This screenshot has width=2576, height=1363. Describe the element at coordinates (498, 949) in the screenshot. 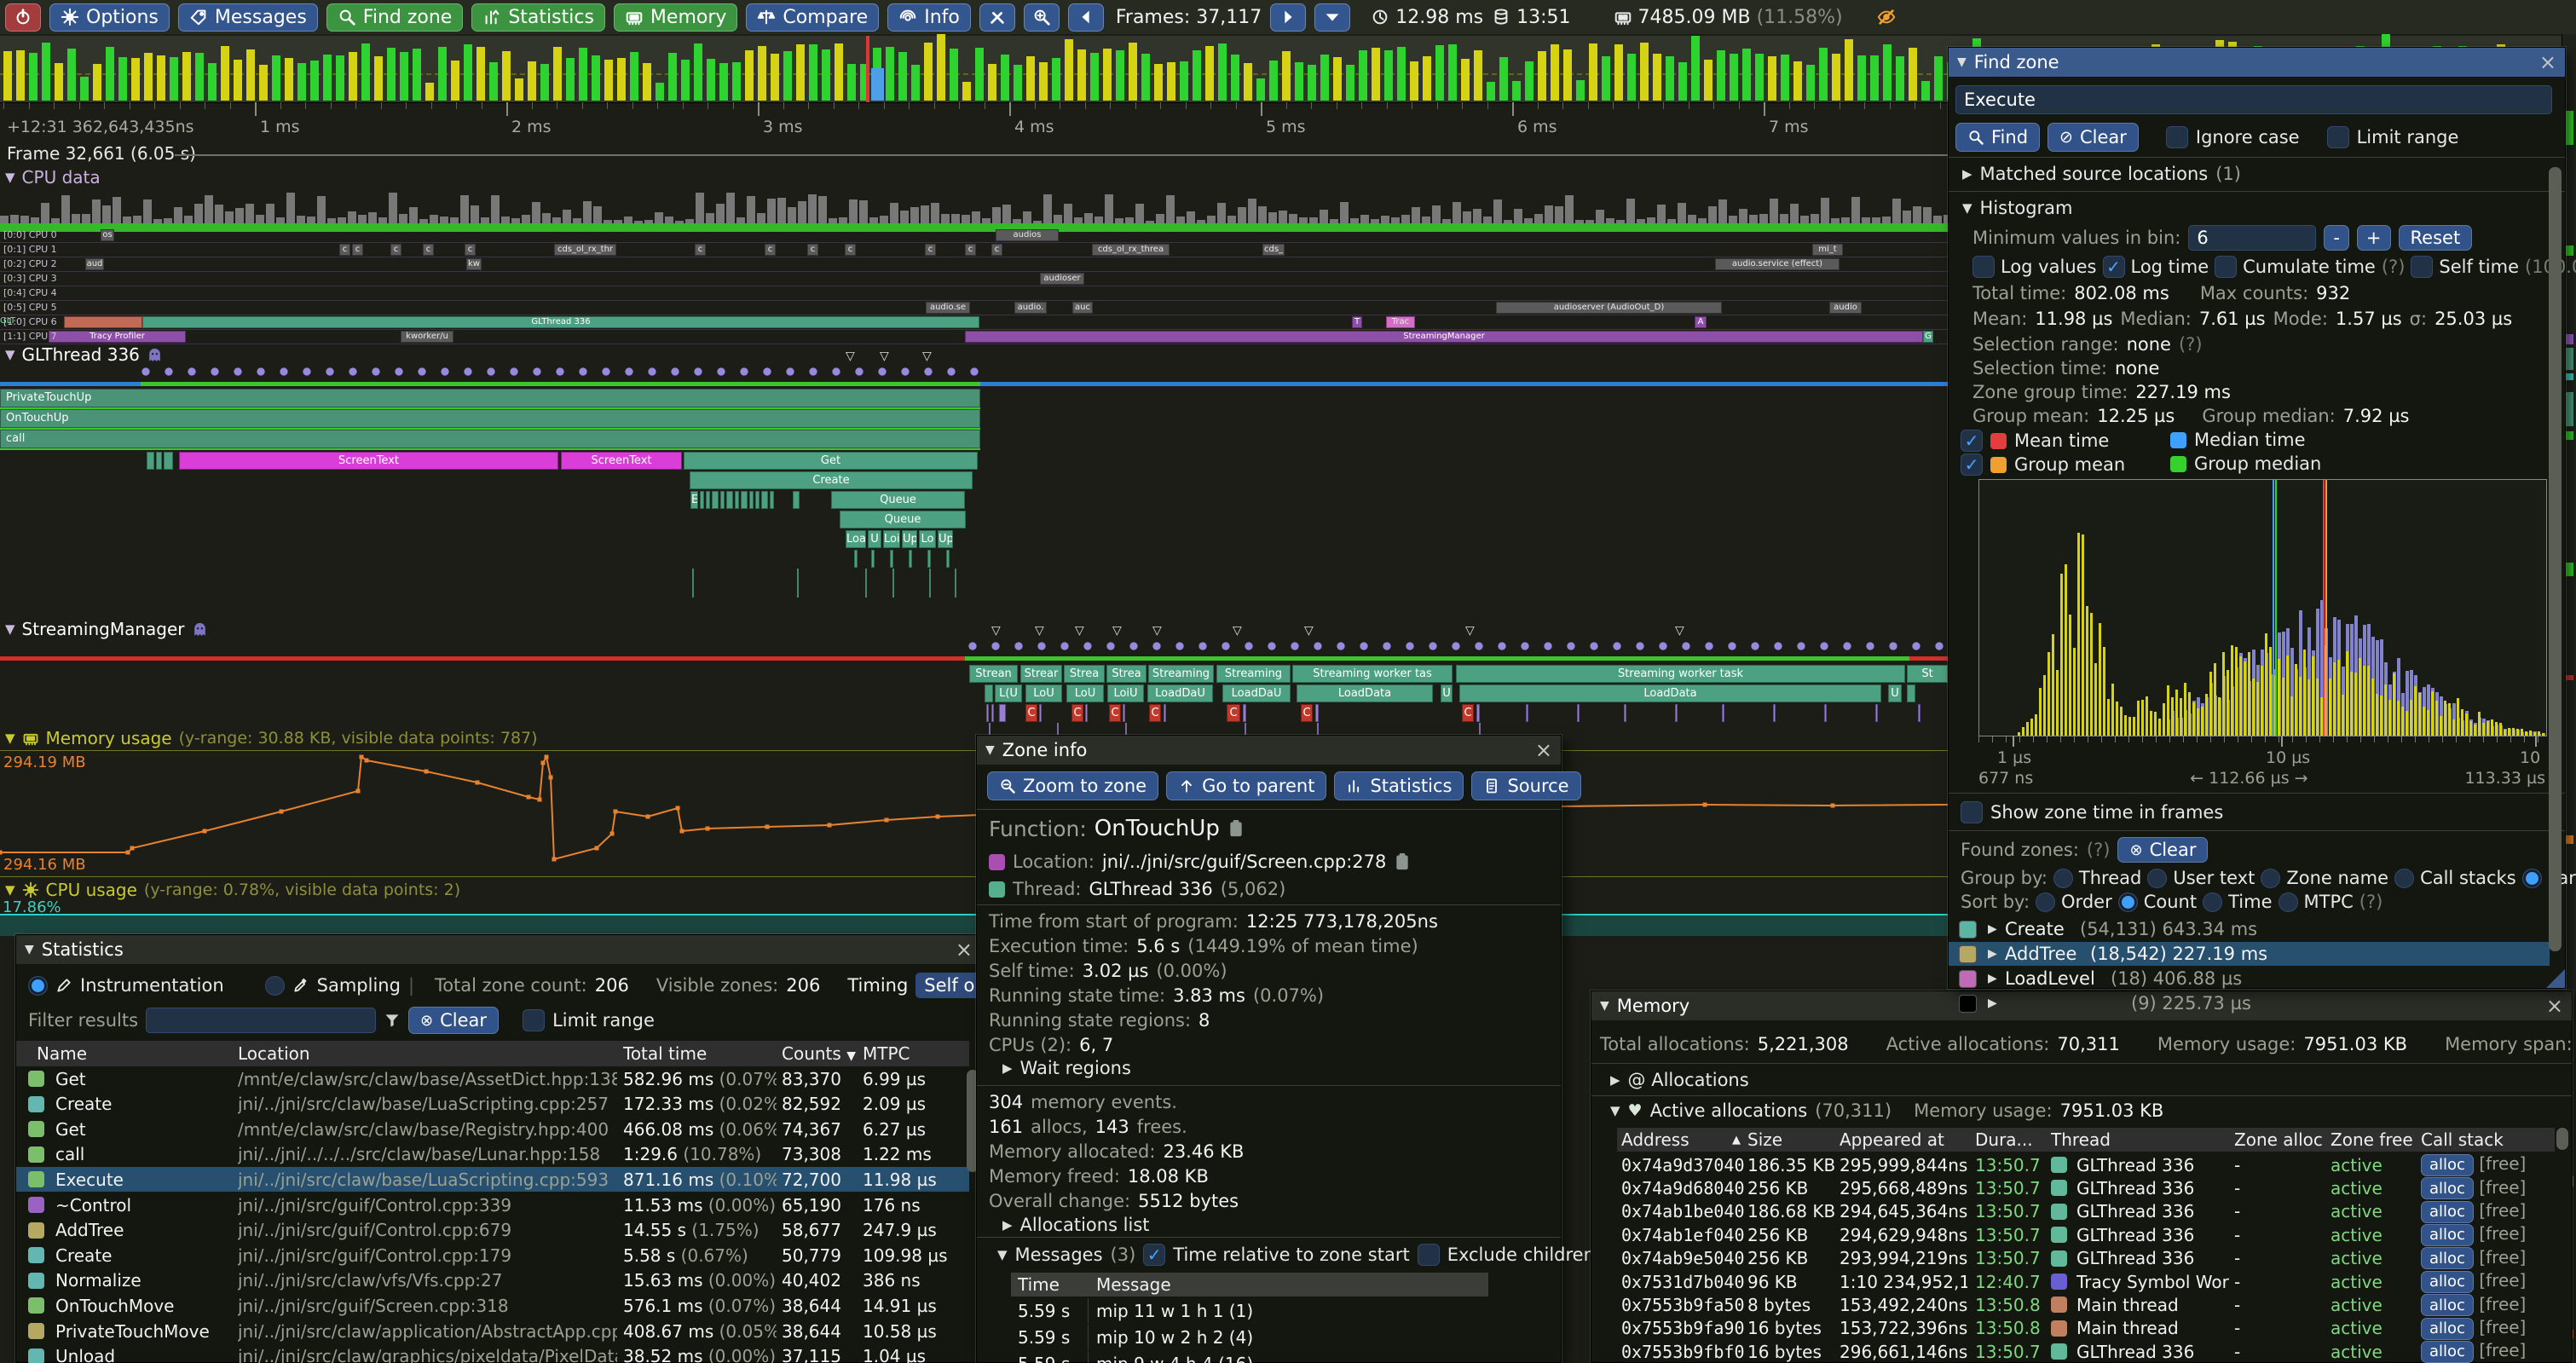

I see `statistics-titlebar: ▼ Statistics ×` at that location.